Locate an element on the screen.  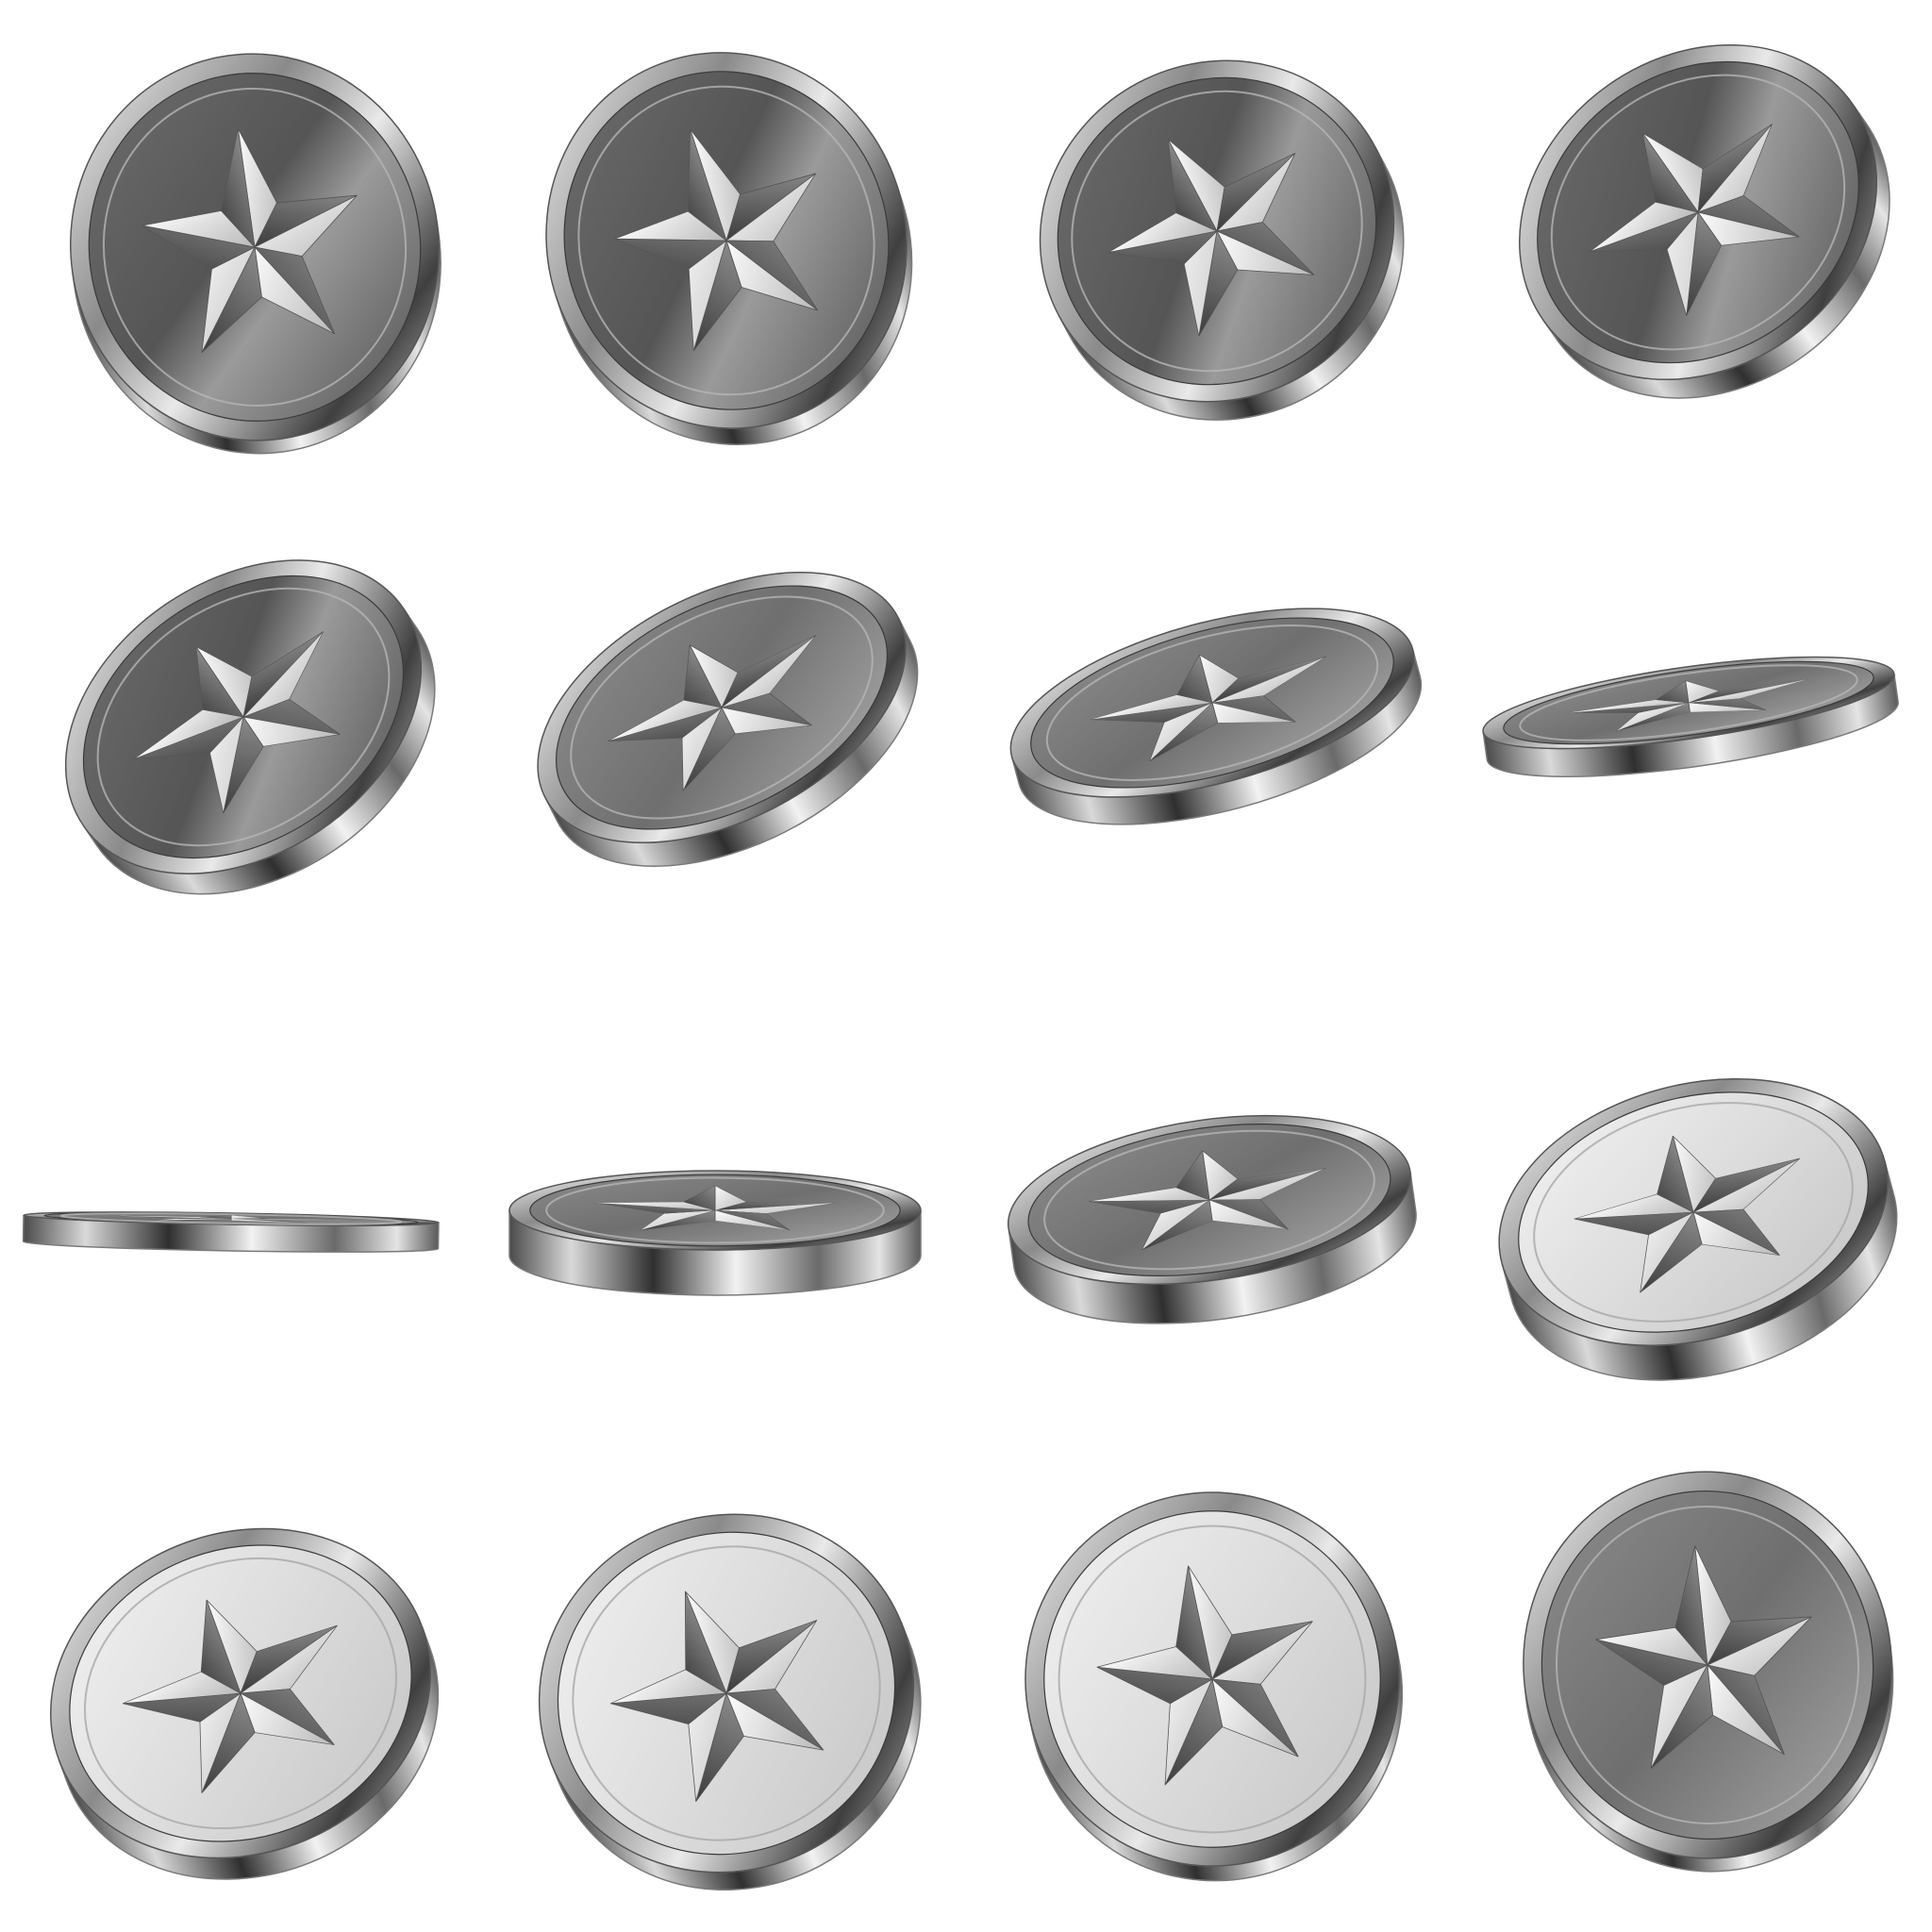
coin-1-tilted is located at coordinates (255, 254).